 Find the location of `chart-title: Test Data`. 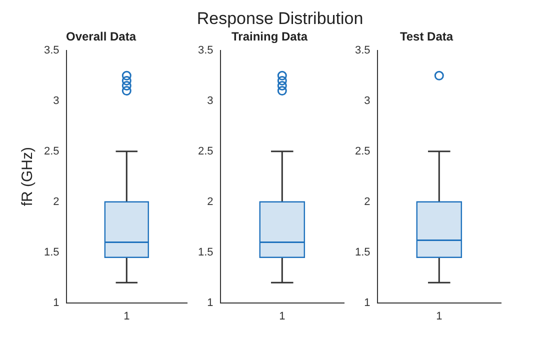

chart-title: Test Data is located at coordinates (427, 37).